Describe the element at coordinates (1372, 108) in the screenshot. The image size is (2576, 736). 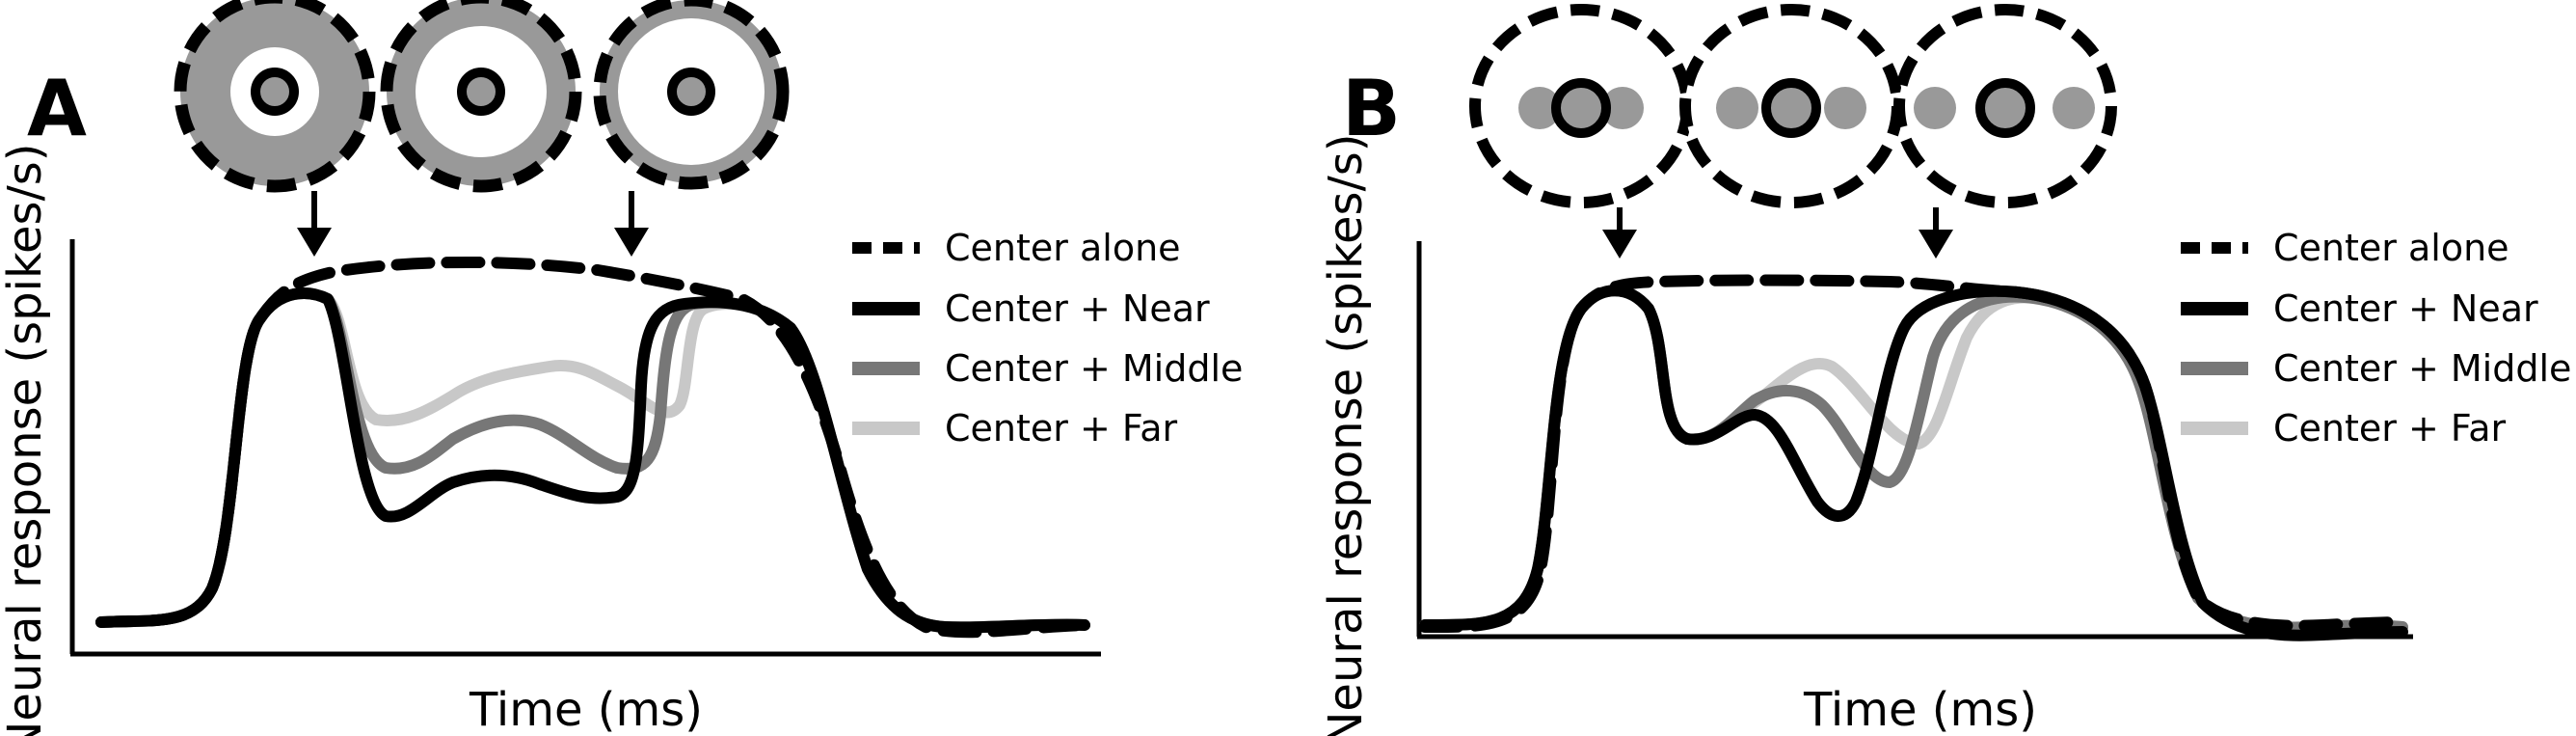
I see `panel-letter-b: B` at that location.